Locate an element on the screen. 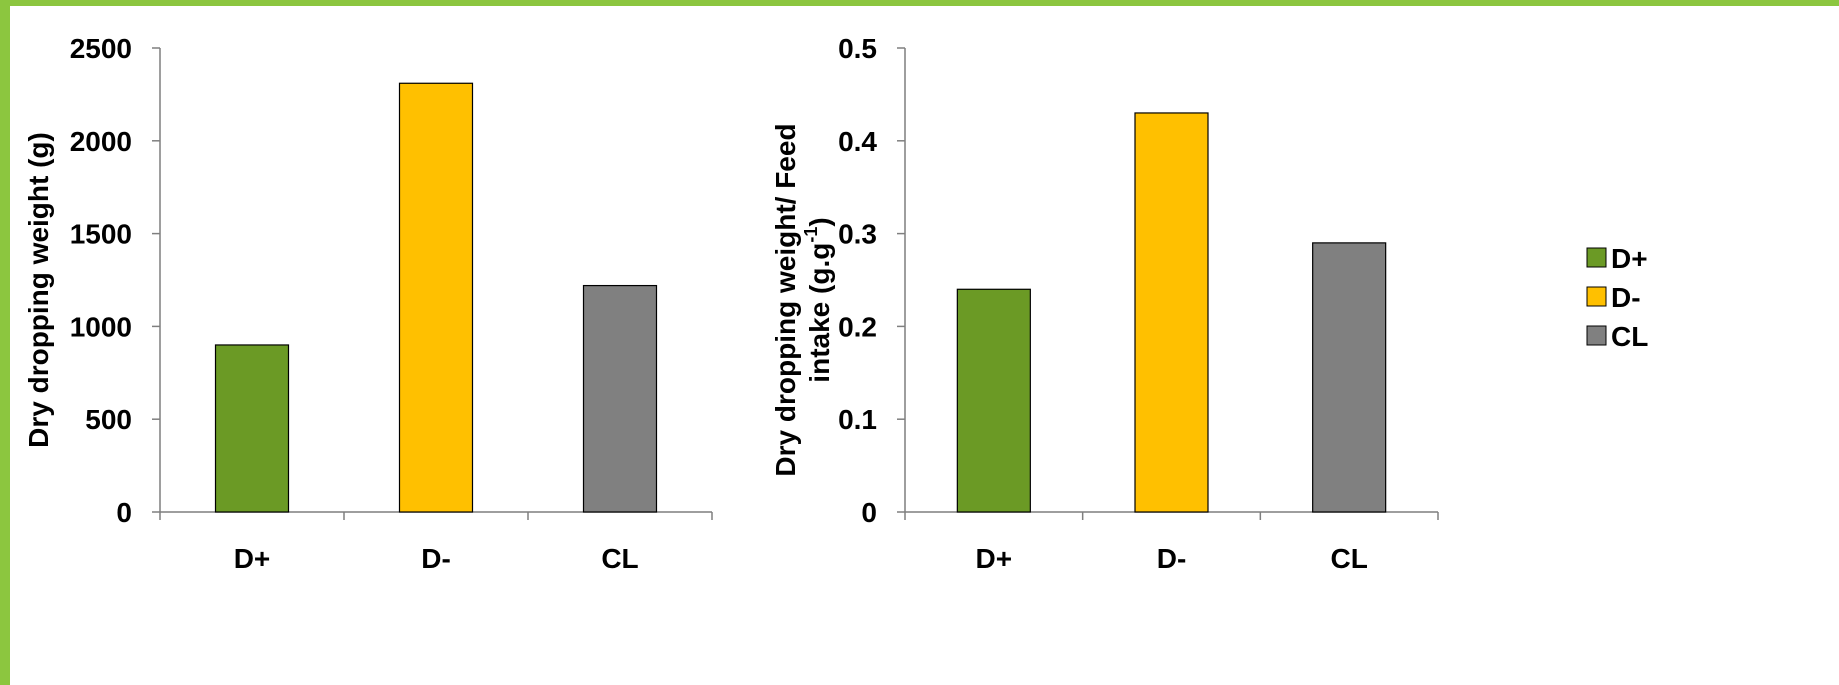 The height and width of the screenshot is (685, 1839). y-tick-label: 2000 is located at coordinates (101, 141).